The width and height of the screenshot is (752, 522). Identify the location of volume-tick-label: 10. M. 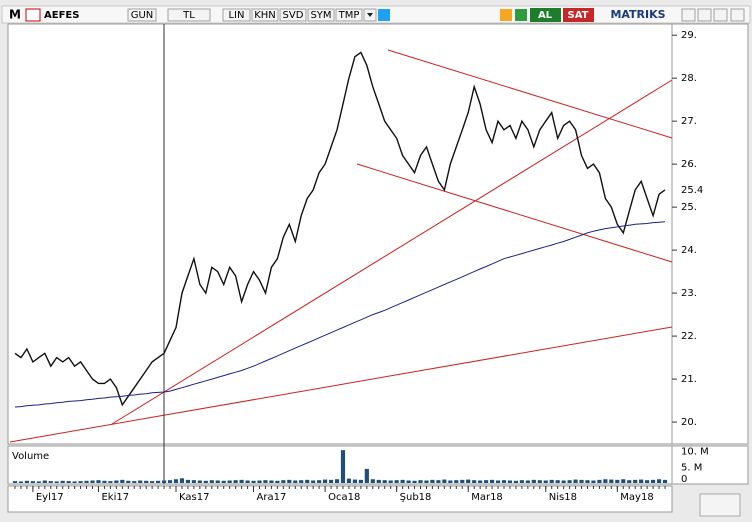
(695, 452).